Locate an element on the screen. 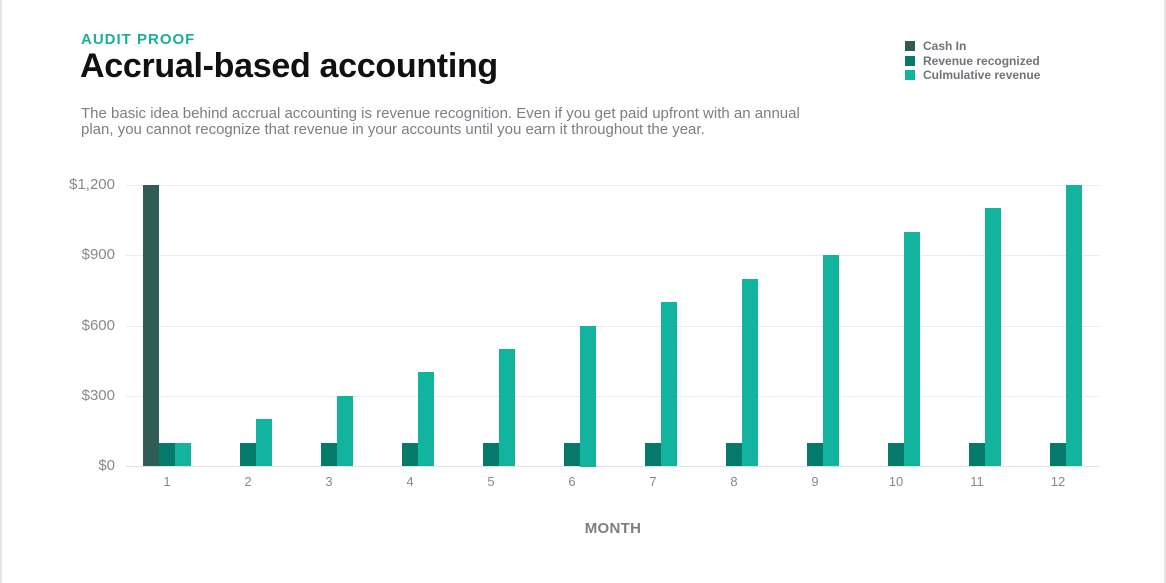 The height and width of the screenshot is (583, 1166). x-tick-label: 2 is located at coordinates (248, 481).